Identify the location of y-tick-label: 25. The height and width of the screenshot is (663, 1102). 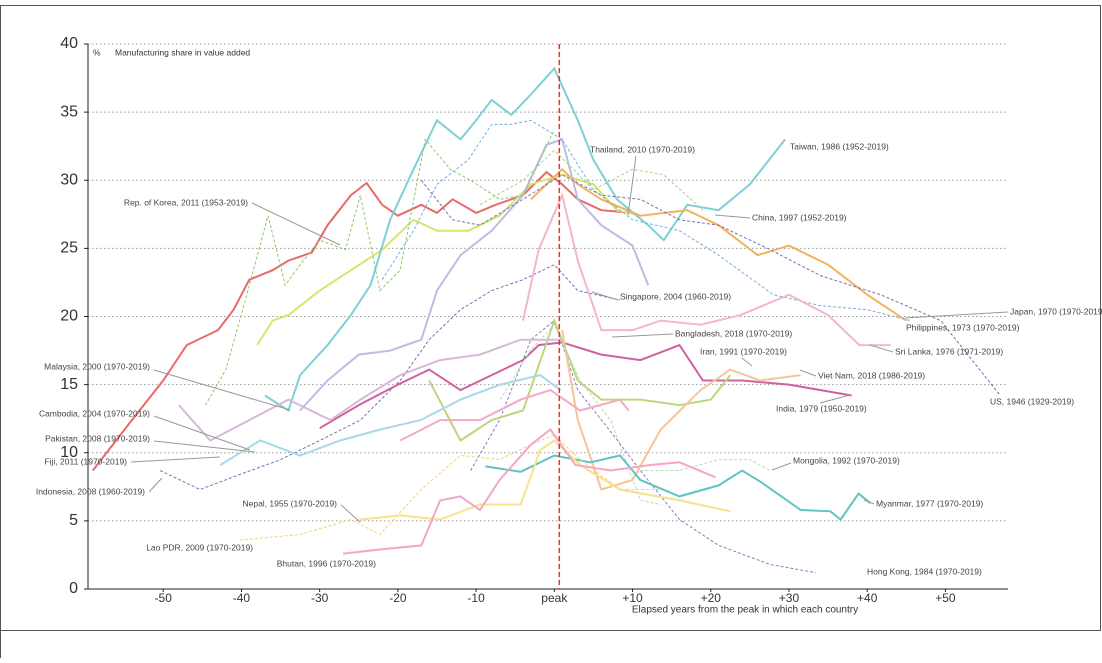
(69, 248).